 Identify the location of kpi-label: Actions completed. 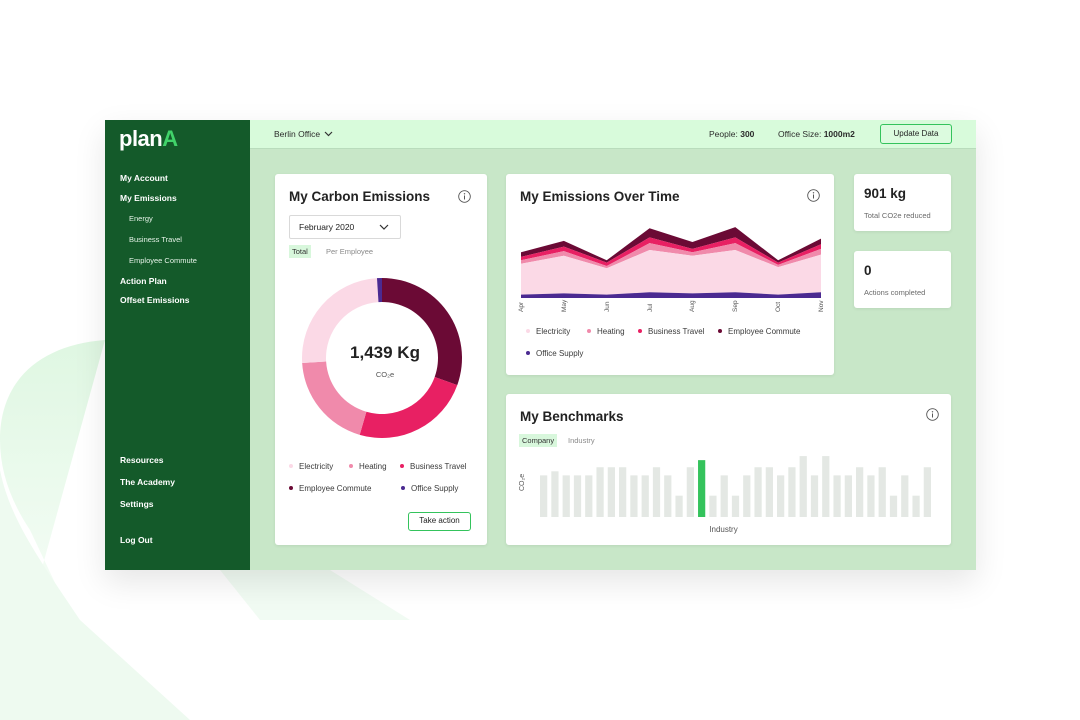
(895, 292).